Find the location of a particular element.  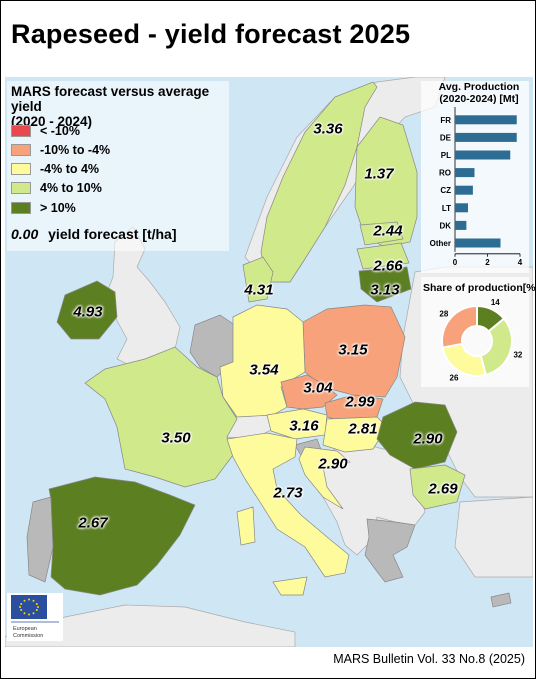

bar-category-label: Other is located at coordinates (440, 243).